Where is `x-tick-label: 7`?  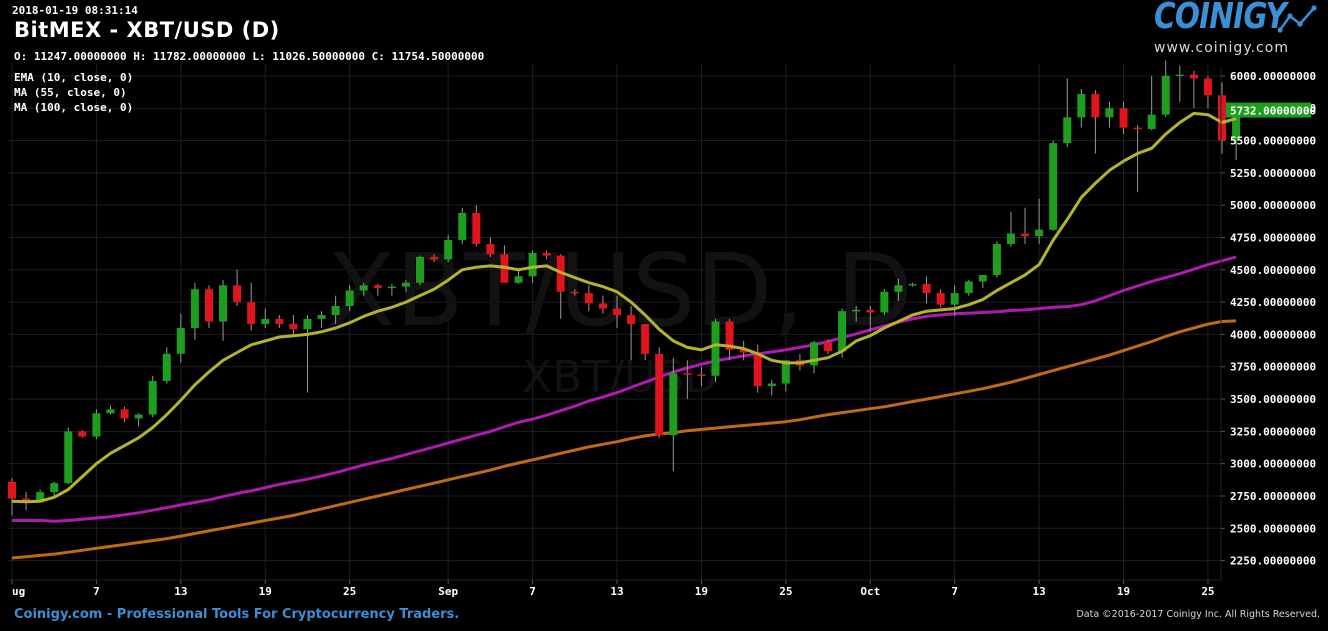 x-tick-label: 7 is located at coordinates (532, 591).